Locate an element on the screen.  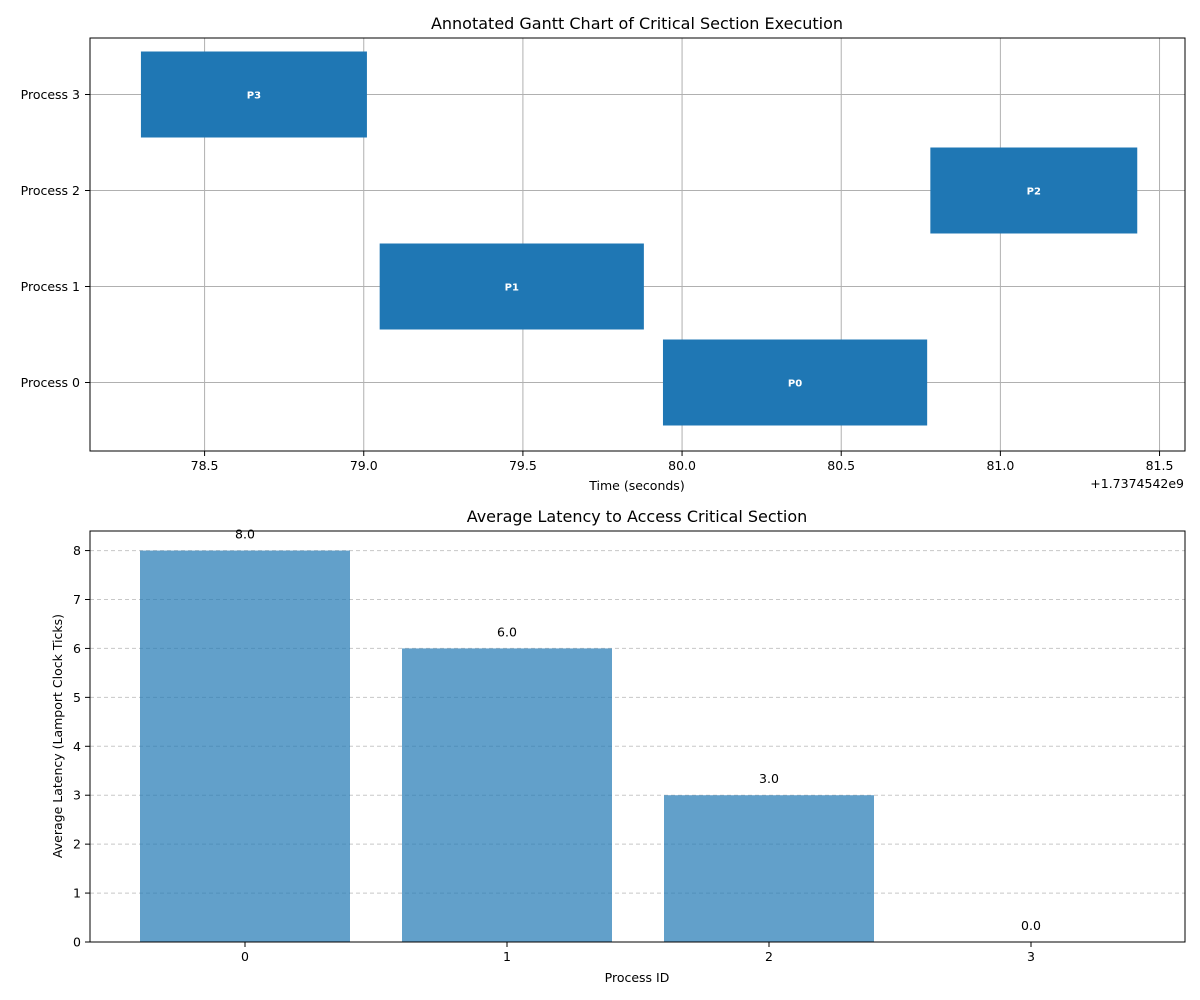
gantt-x-tick-label: 80.0 is located at coordinates (682, 465).